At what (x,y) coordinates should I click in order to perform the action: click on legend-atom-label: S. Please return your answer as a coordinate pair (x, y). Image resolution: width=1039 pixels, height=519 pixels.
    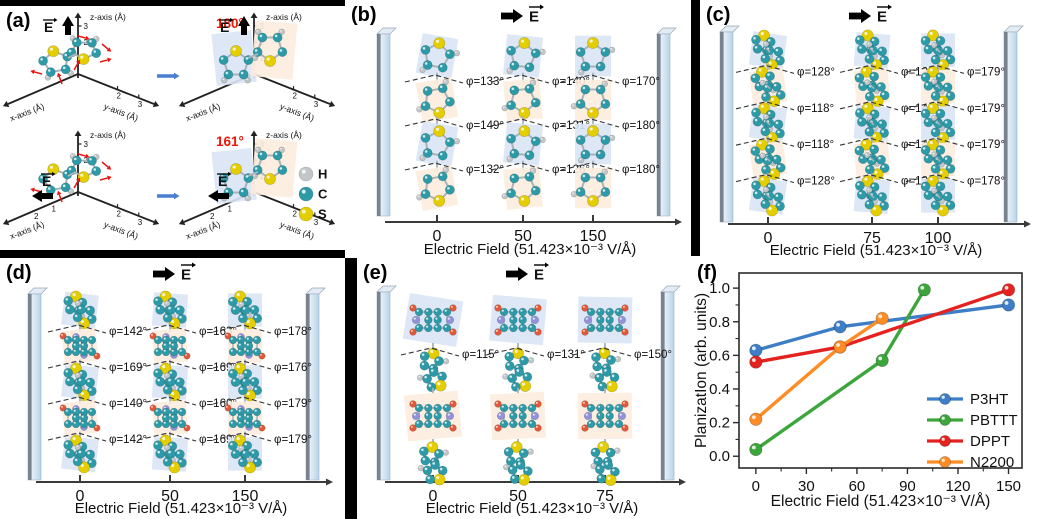
    Looking at the image, I should click on (322, 214).